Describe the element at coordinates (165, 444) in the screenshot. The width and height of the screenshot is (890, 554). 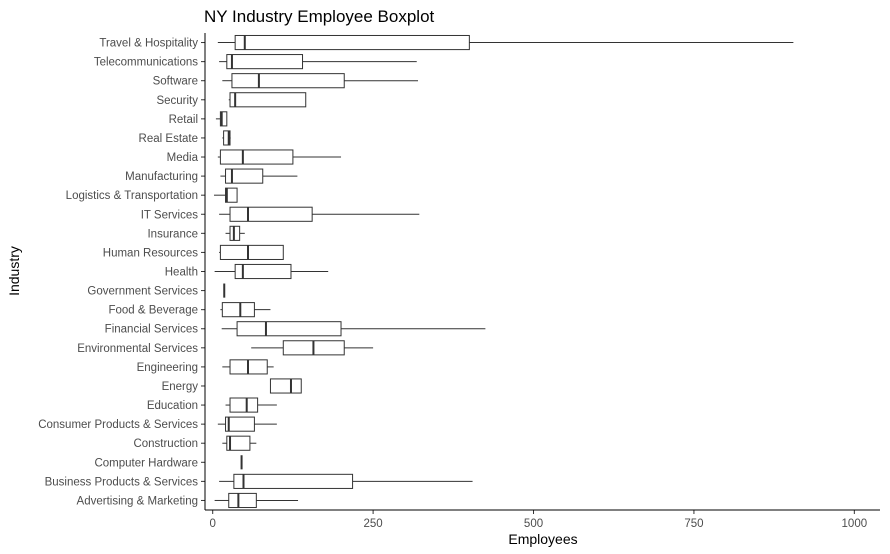
I see `y-tick-label: Construction` at that location.